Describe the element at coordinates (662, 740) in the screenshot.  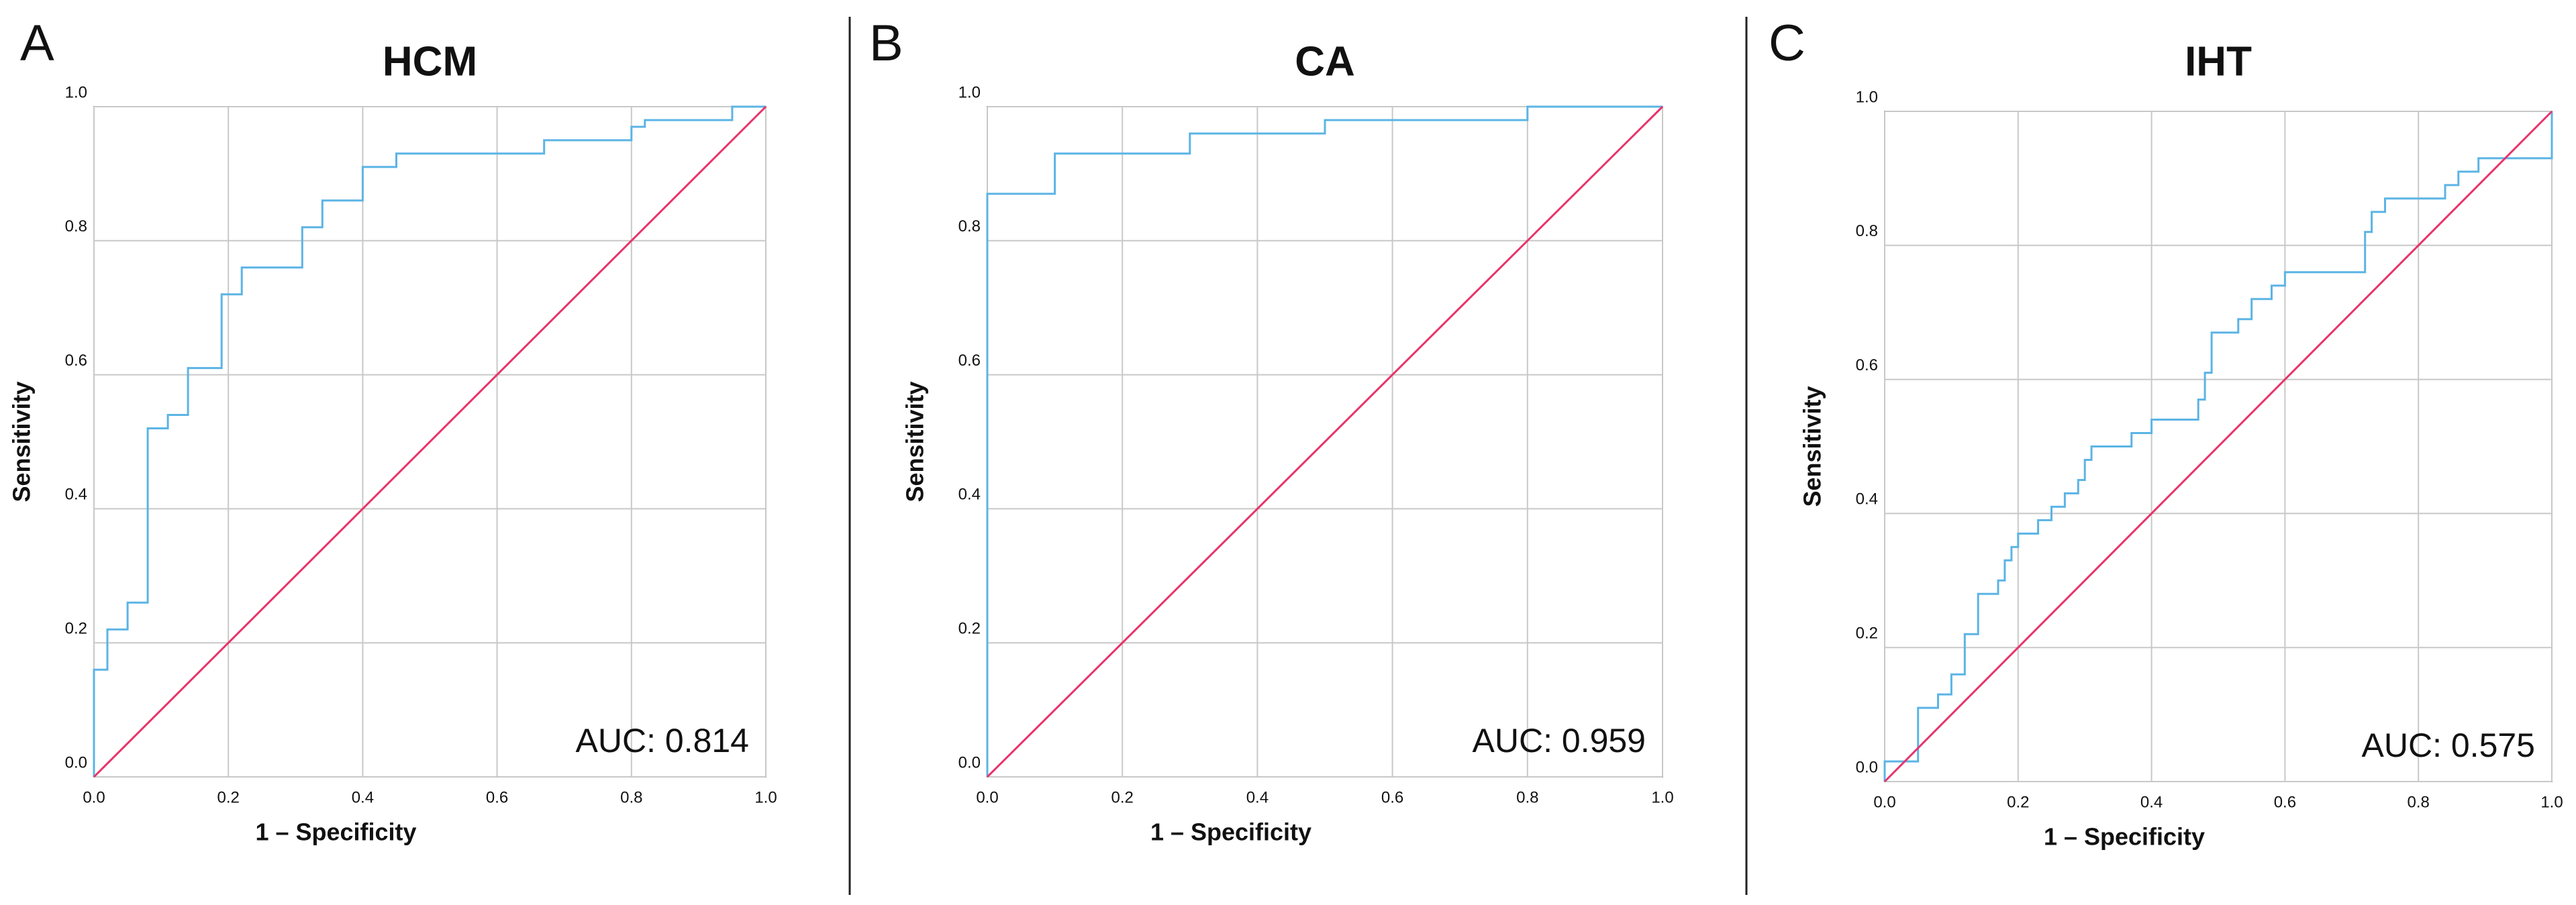
I see `auc-annotation: AUC: 0.814` at that location.